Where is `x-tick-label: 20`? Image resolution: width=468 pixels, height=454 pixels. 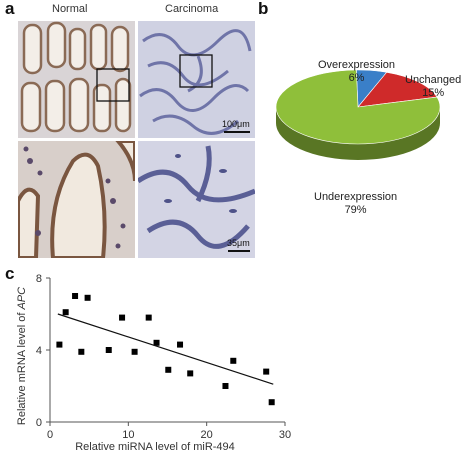
x-tick-label: 20 is located at coordinates (207, 435).